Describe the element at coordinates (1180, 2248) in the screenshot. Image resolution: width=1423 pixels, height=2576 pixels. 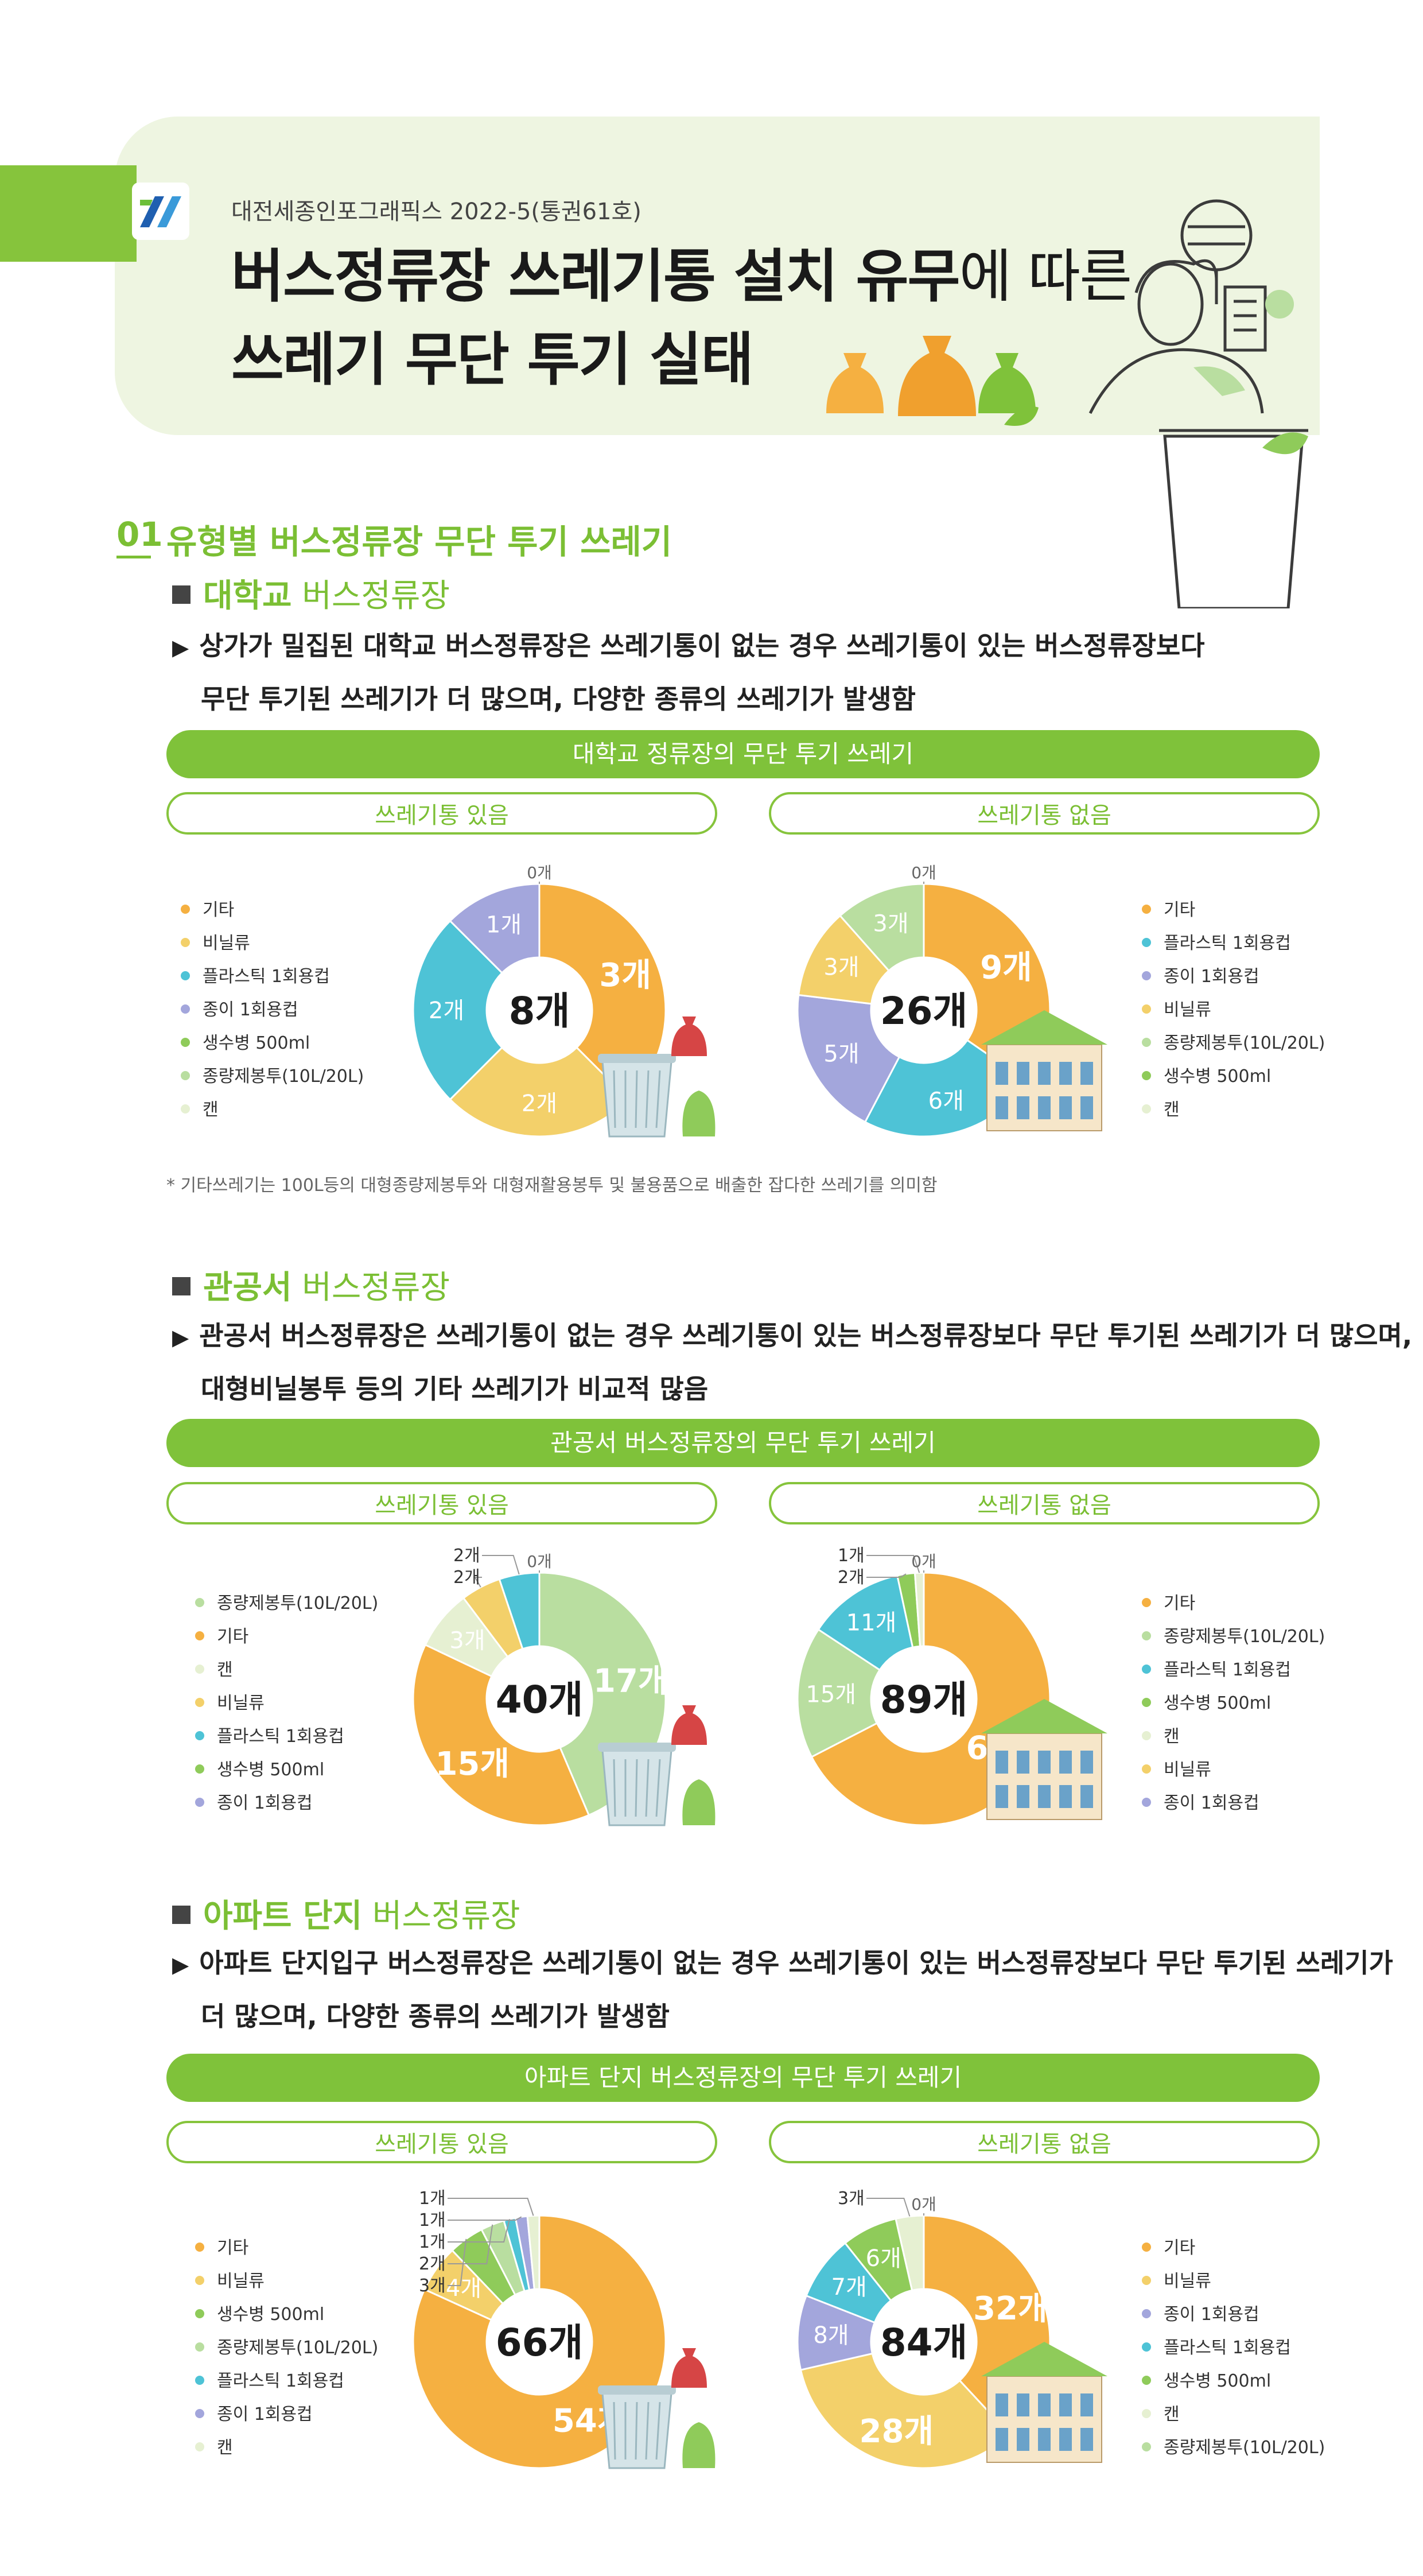
I see `legend-label: 기타` at that location.